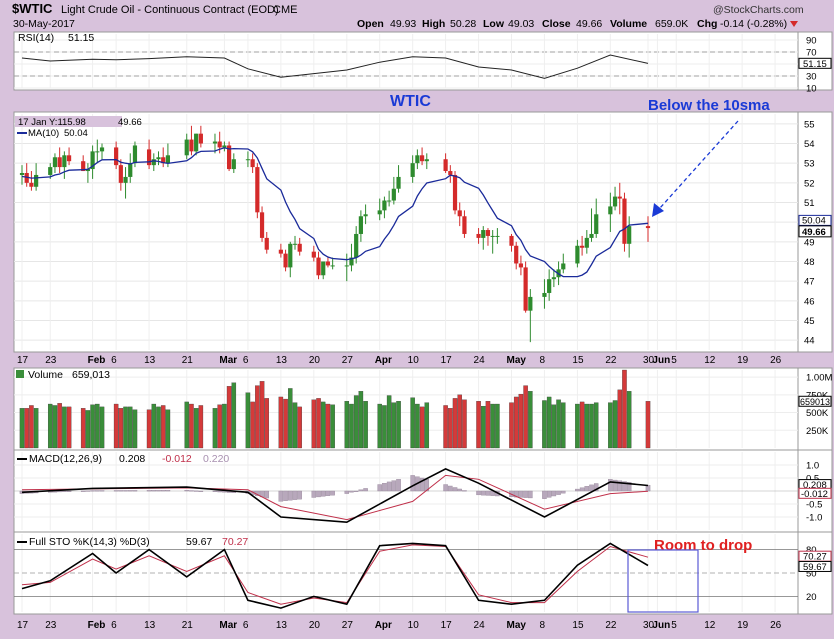 This screenshot has height=639, width=834. Describe the element at coordinates (817, 431) in the screenshot. I see `volume-tick-label: 250K` at that location.